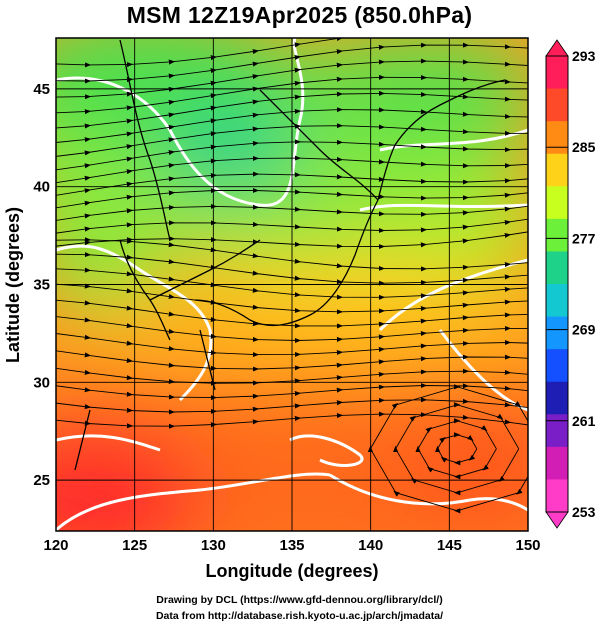 This screenshot has width=599, height=625. What do you see at coordinates (13, 285) in the screenshot?
I see `y-axis-title: Latitude (degrees)` at bounding box center [13, 285].